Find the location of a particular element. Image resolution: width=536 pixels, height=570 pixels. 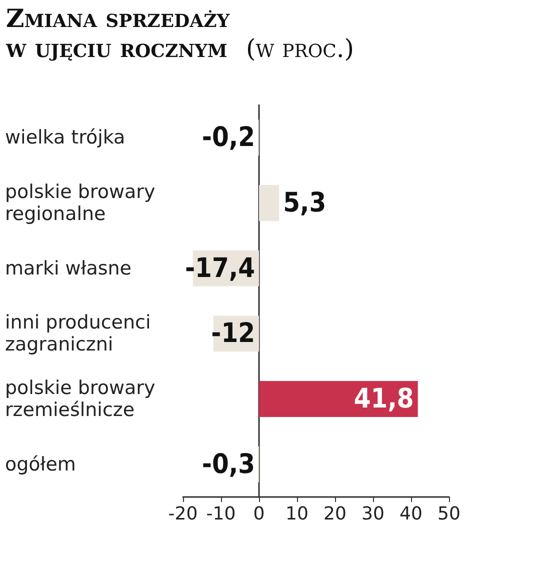

data-label: -0,3 is located at coordinates (228, 464).